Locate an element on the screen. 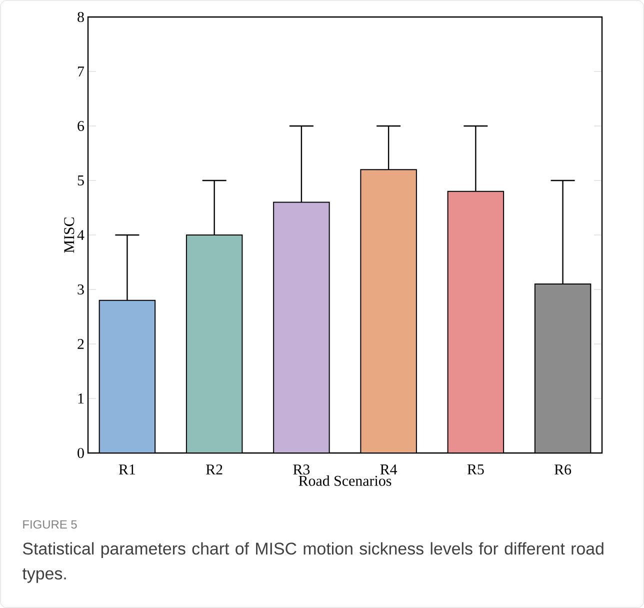 The height and width of the screenshot is (608, 644). x-tick-label: R1 is located at coordinates (127, 469).